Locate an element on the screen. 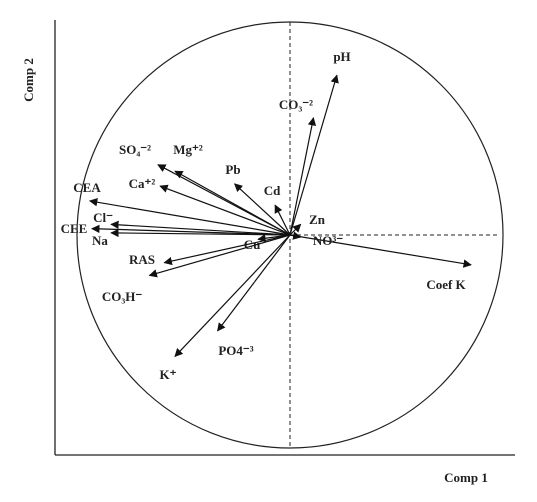 The height and width of the screenshot is (502, 537). vector-label: Coef K is located at coordinates (446, 284).